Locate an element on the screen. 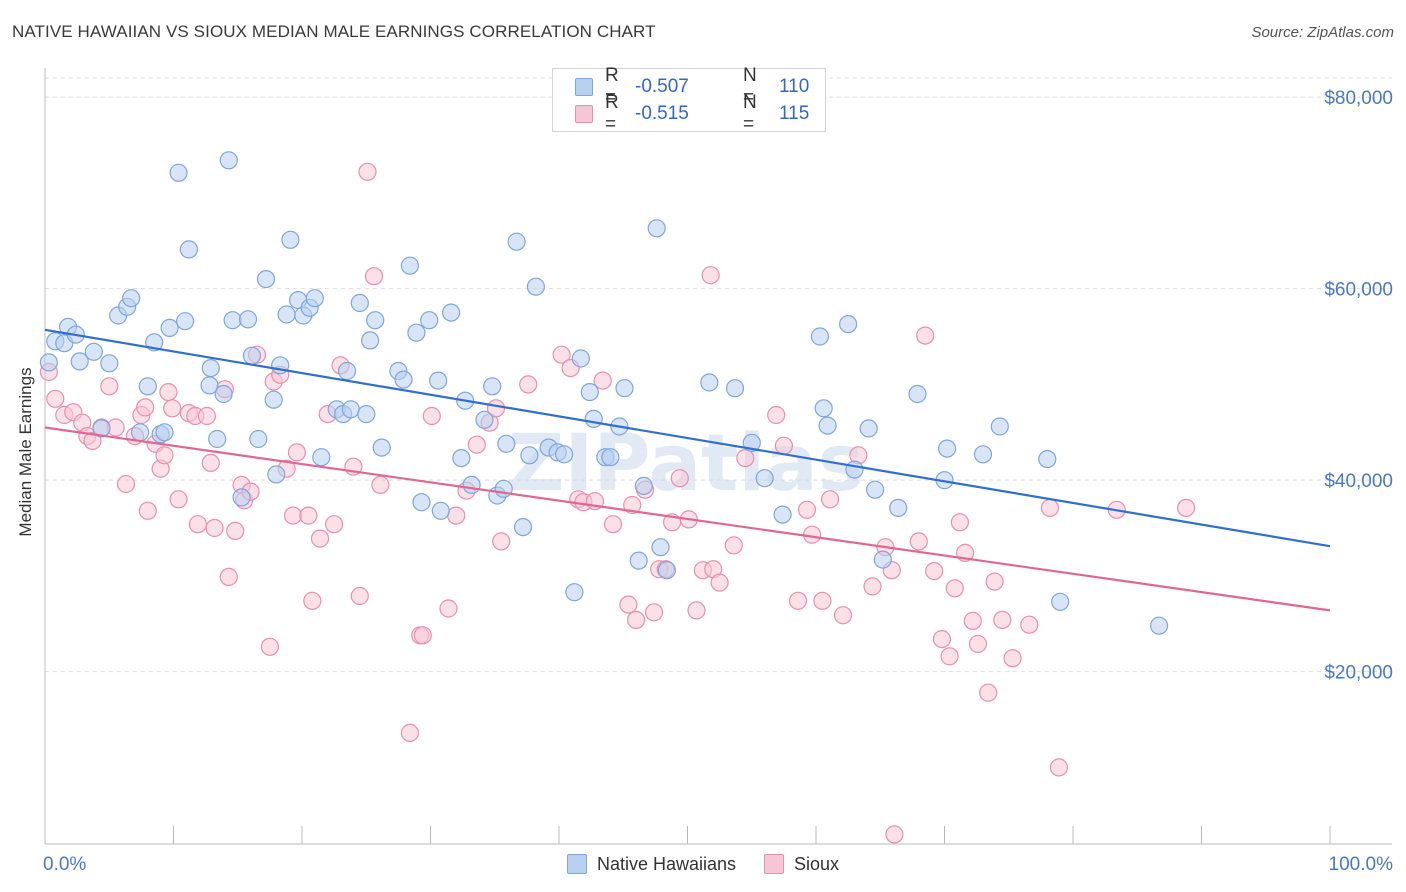  watermark: ZIPatlas is located at coordinates (686, 464).